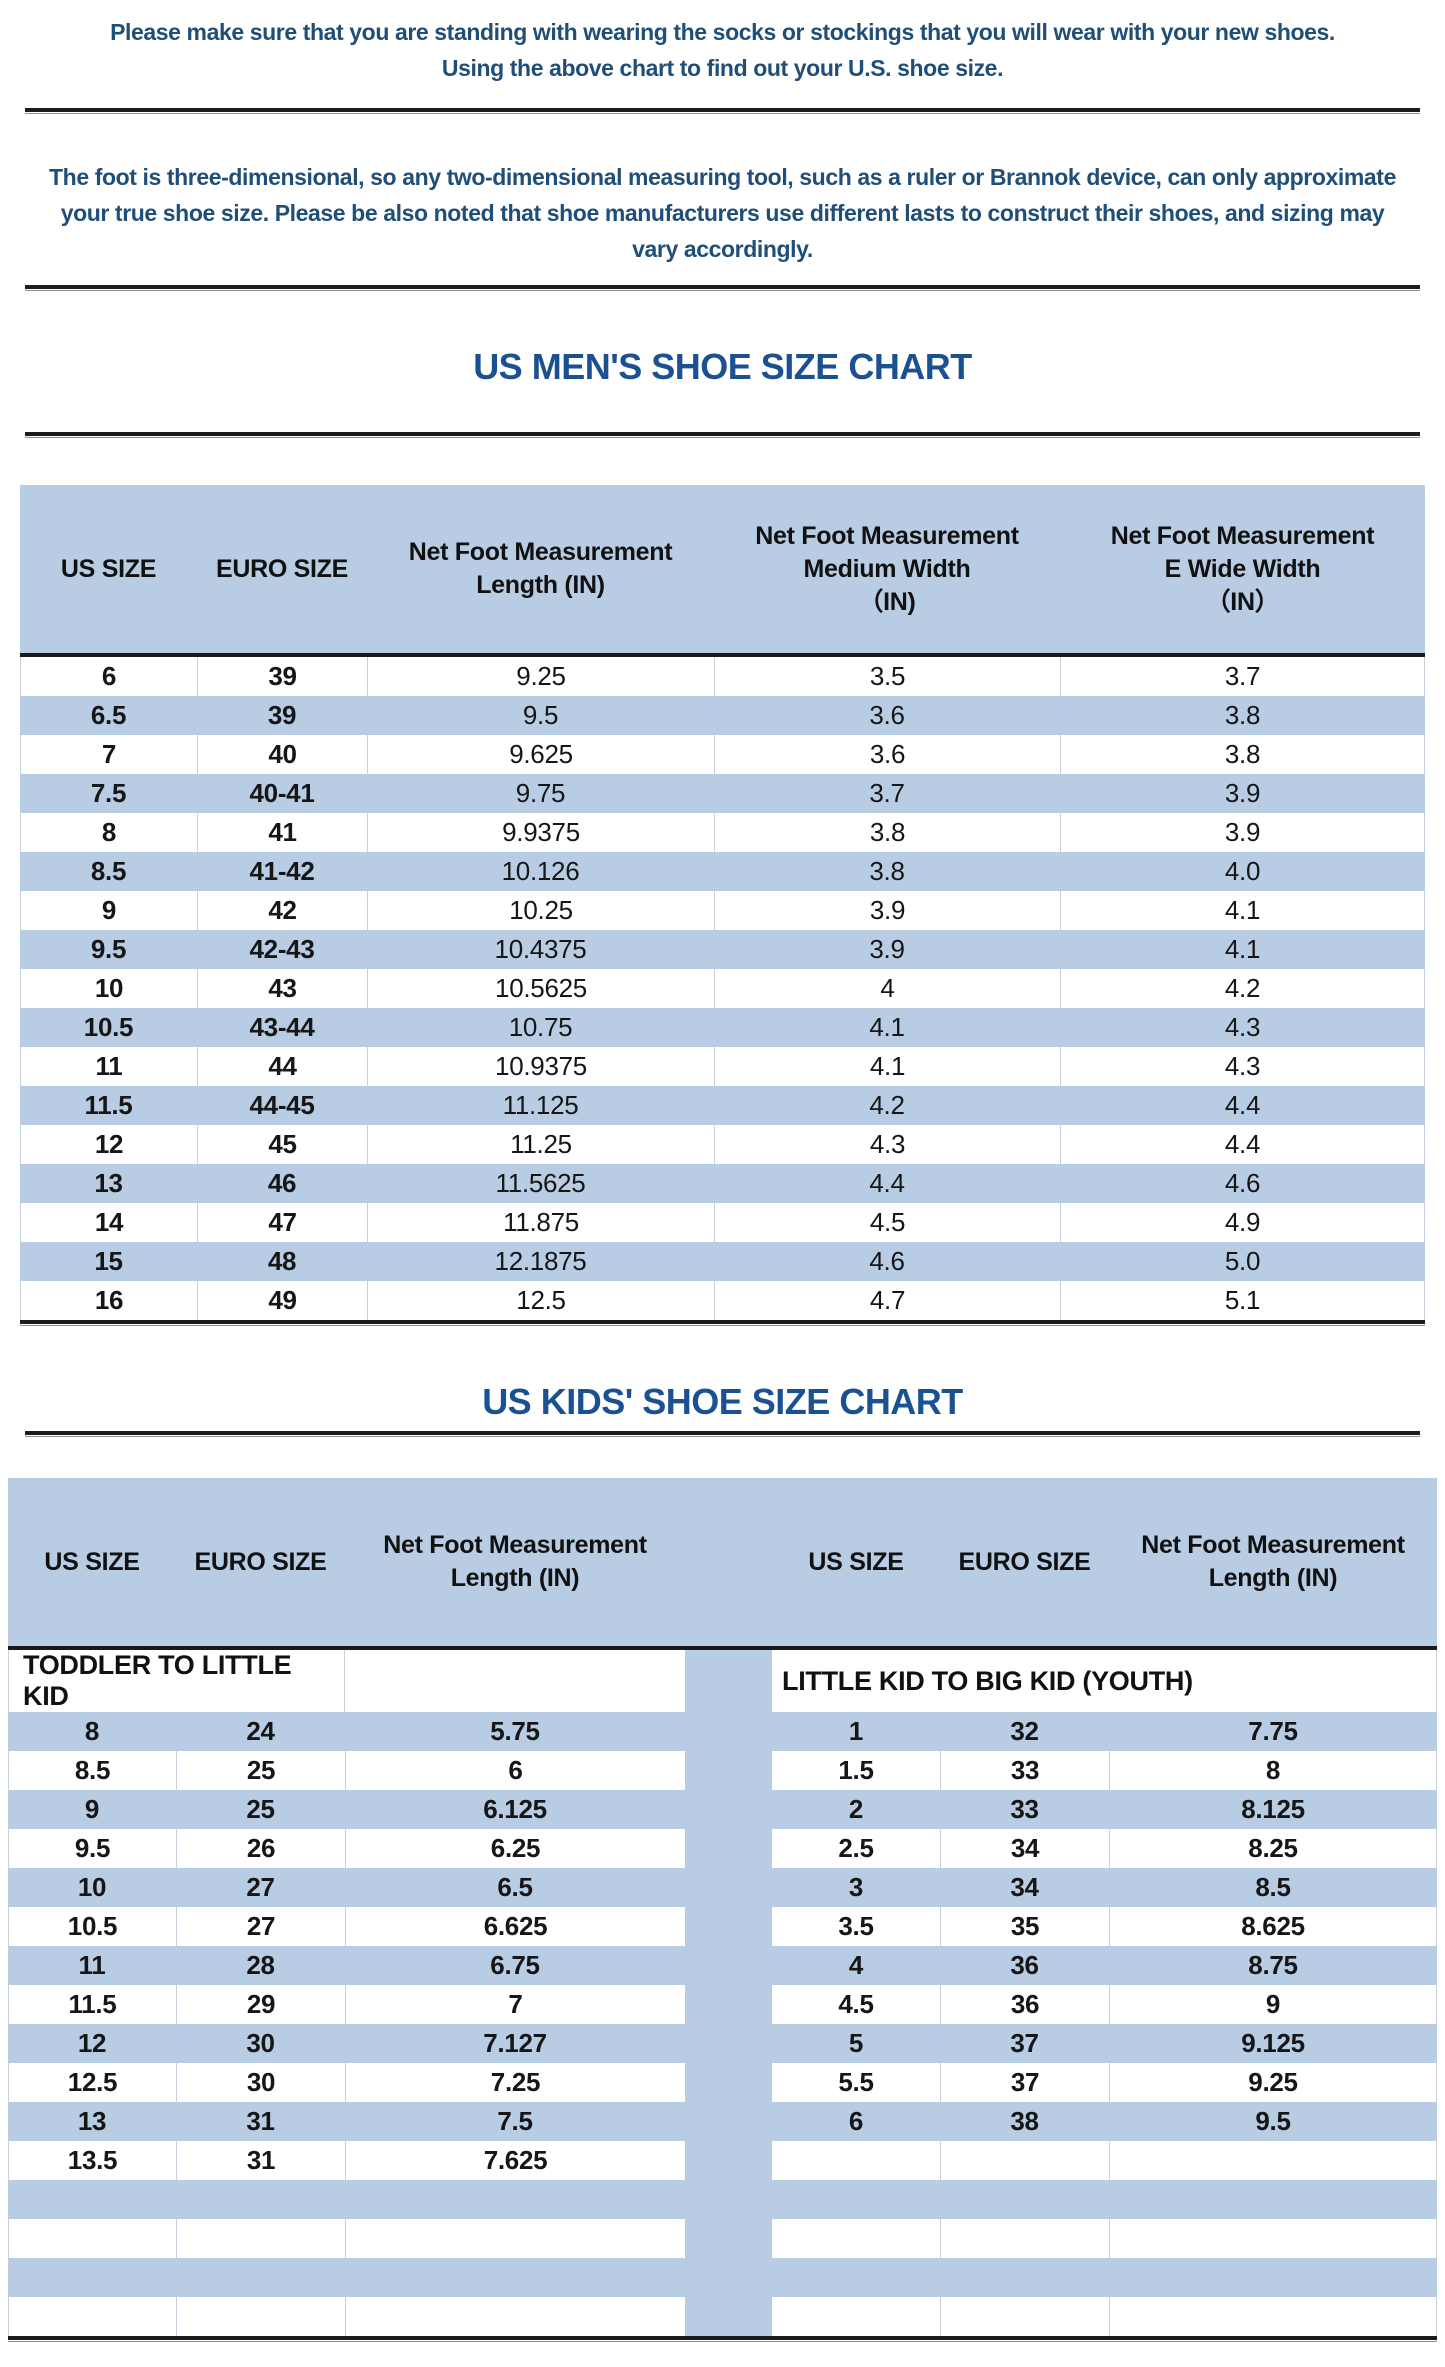 This screenshot has height=2367, width=1445. Describe the element at coordinates (856, 1731) in the screenshot. I see `table-cell: 1` at that location.